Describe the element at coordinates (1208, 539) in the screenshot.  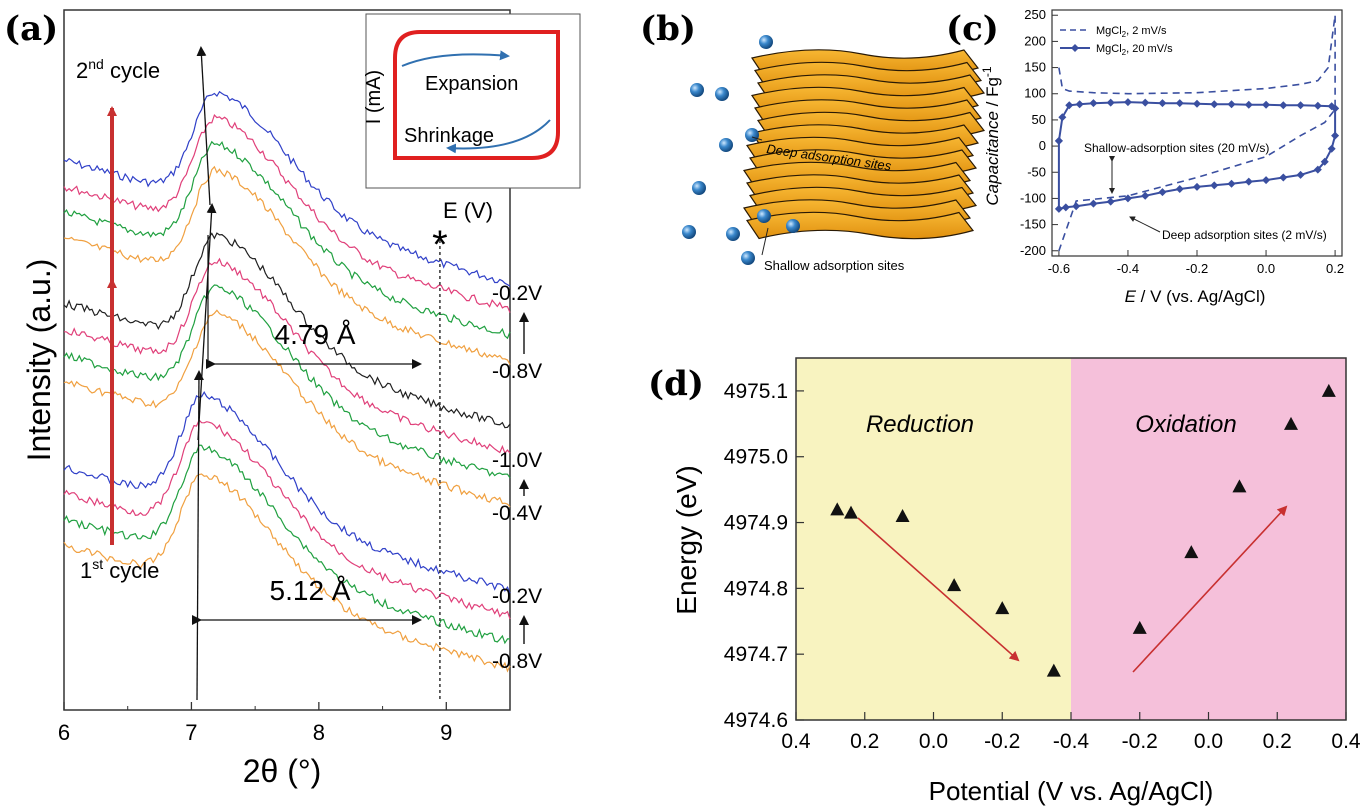
I see `oxidation-region` at that location.